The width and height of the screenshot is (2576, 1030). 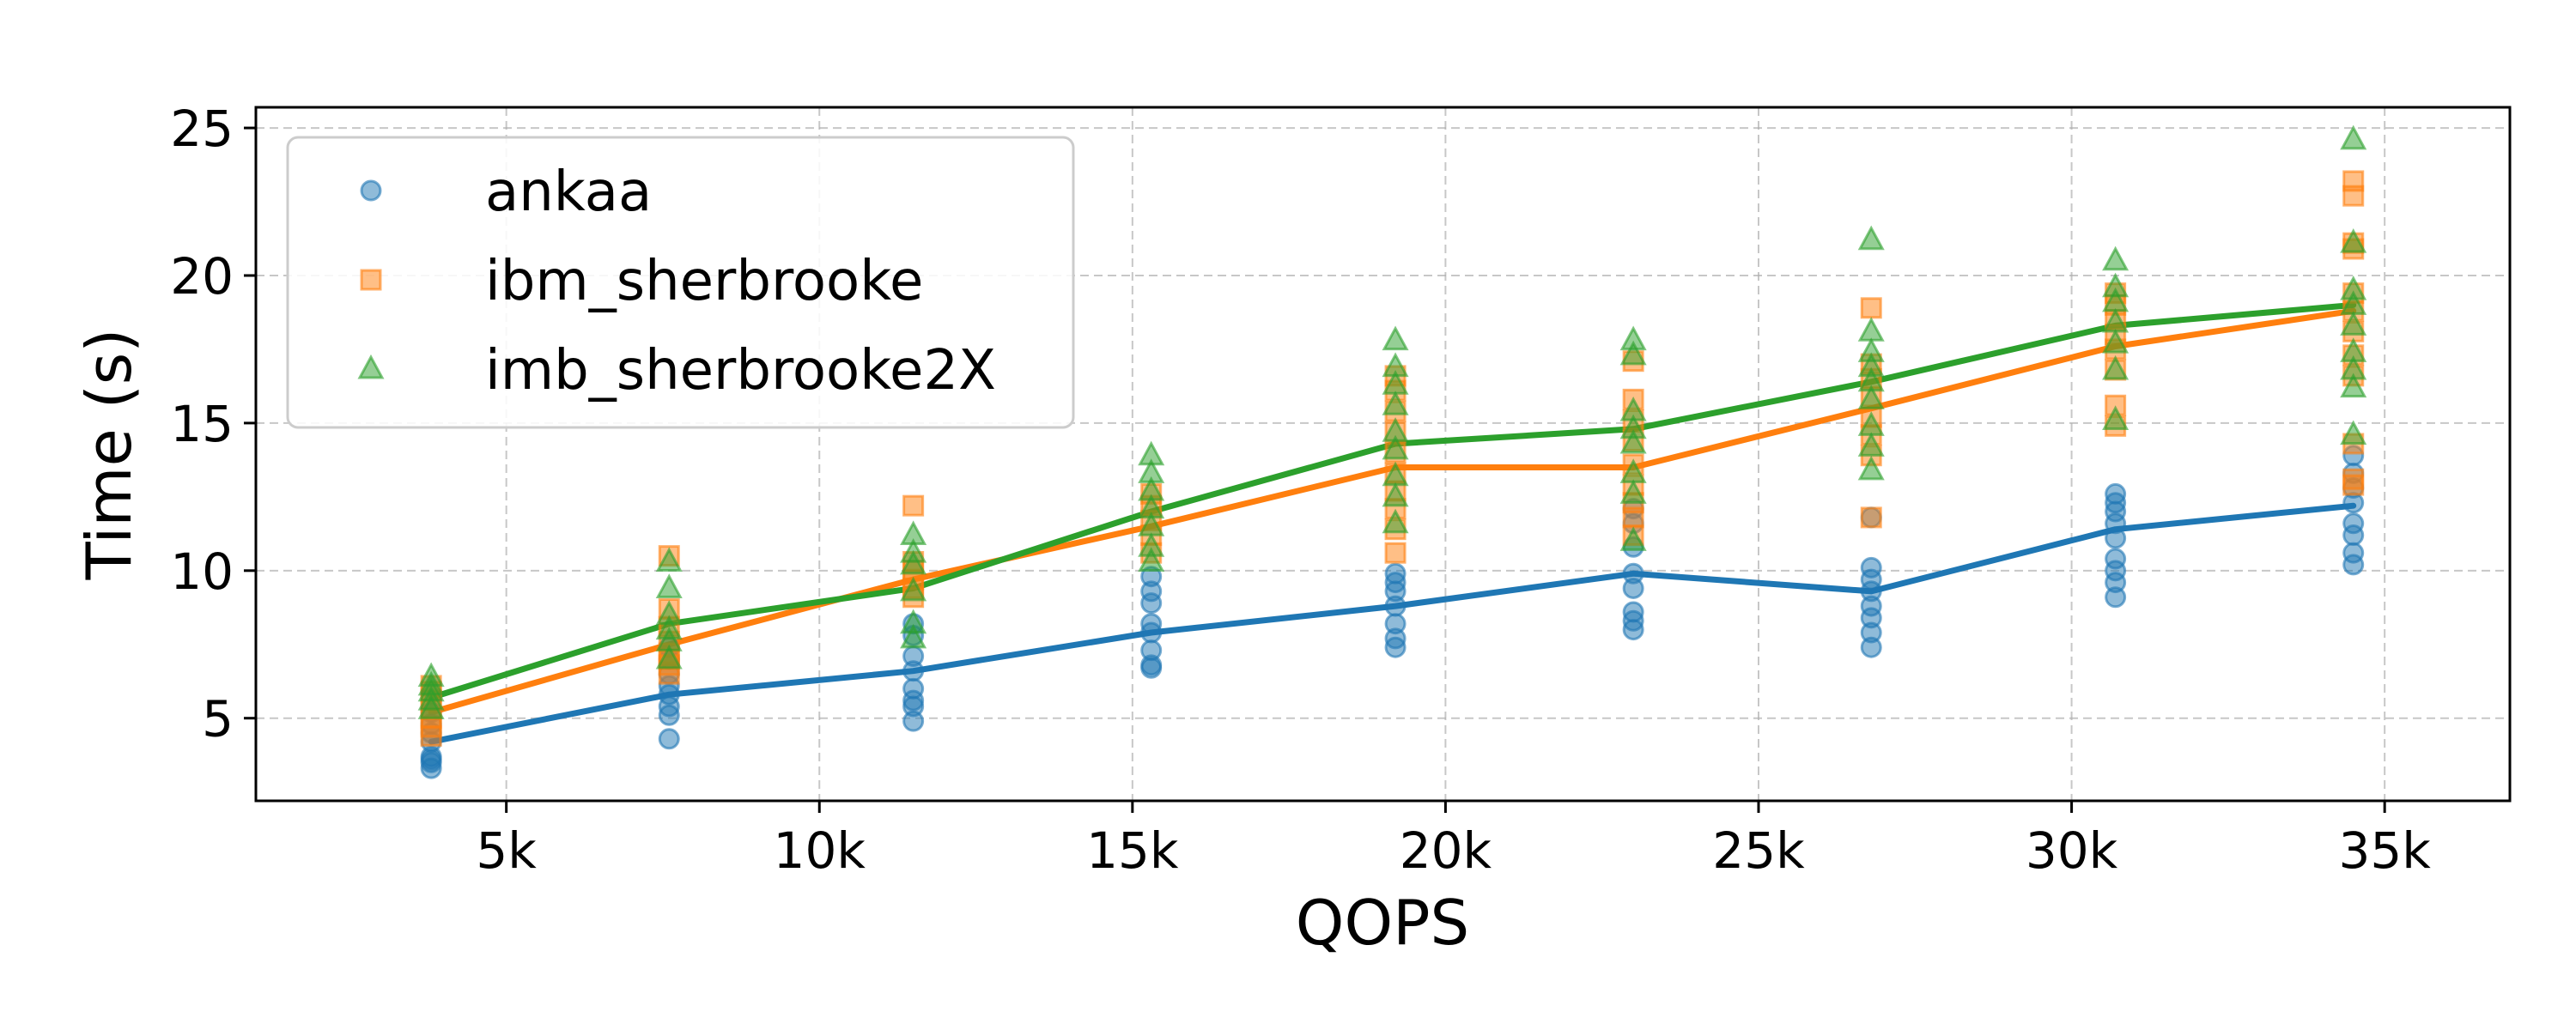 I want to click on x-axis-title: QOPS, so click(x=1382, y=923).